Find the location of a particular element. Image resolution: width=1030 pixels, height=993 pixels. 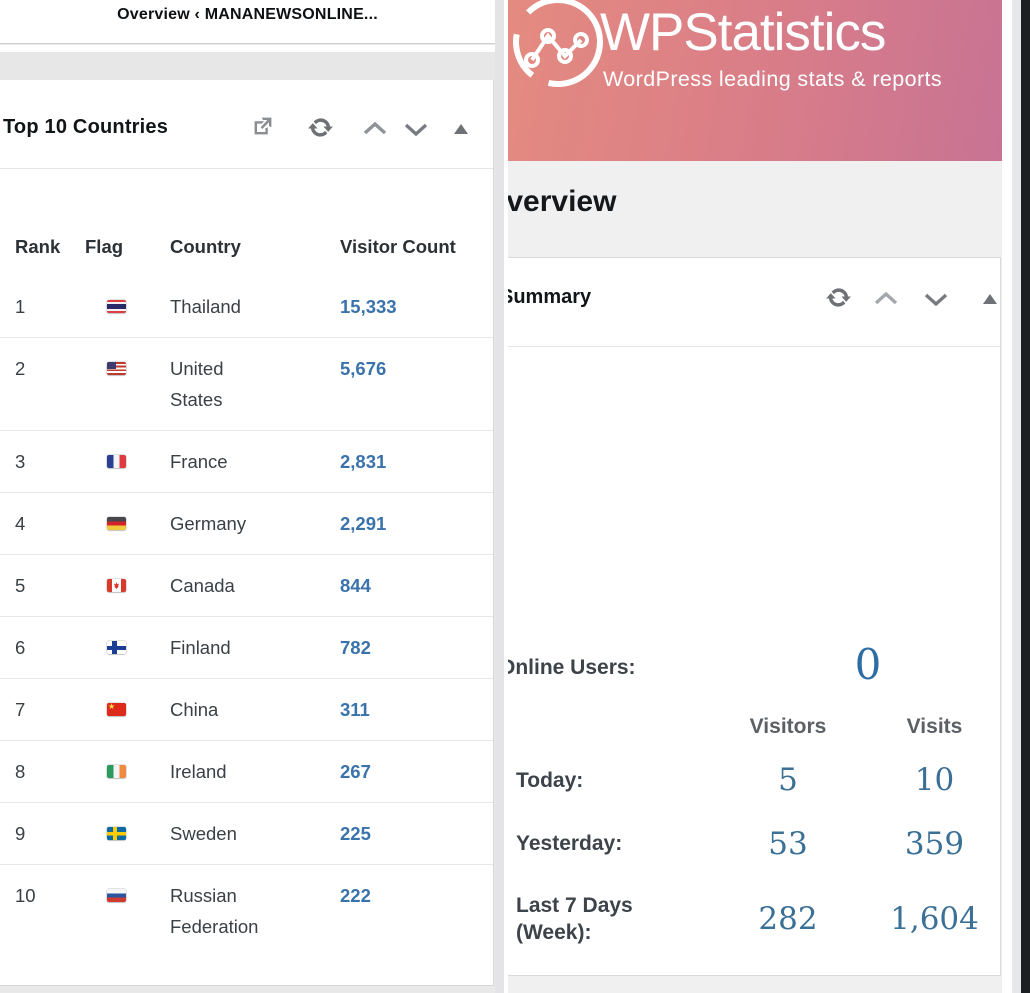

summary-row-label: Today: is located at coordinates (550, 780).